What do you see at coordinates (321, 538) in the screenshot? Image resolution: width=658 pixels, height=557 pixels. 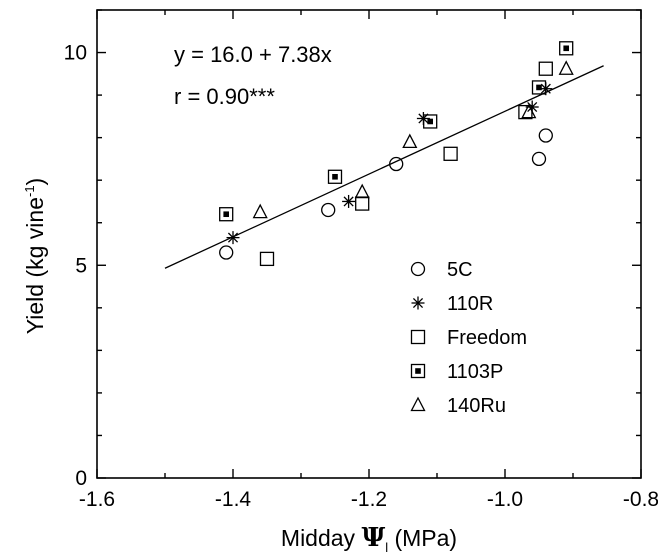 I see `x-axis-title-prefix: Midday` at bounding box center [321, 538].